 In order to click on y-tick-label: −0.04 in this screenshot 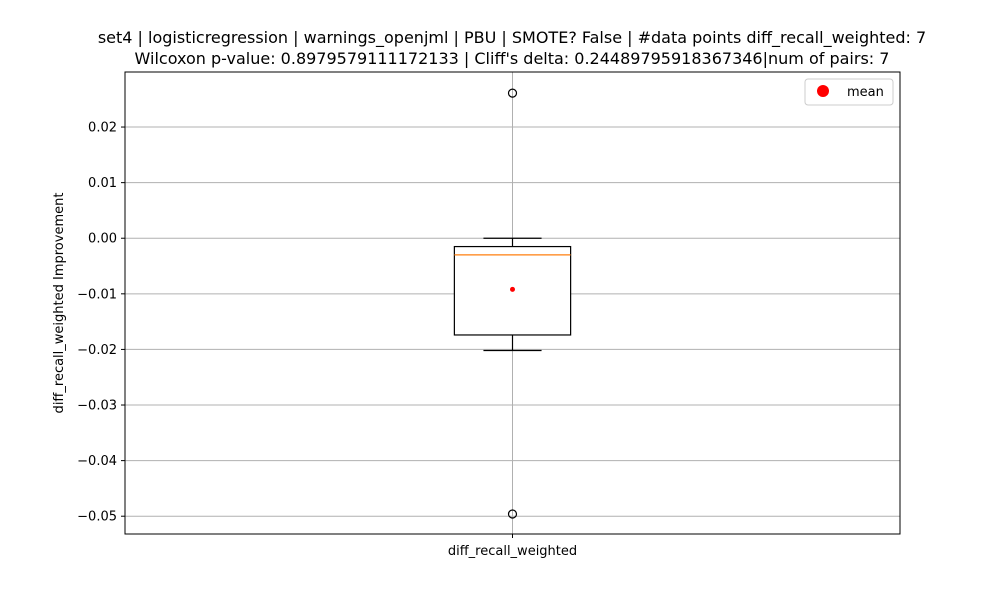, I will do `click(97, 461)`.